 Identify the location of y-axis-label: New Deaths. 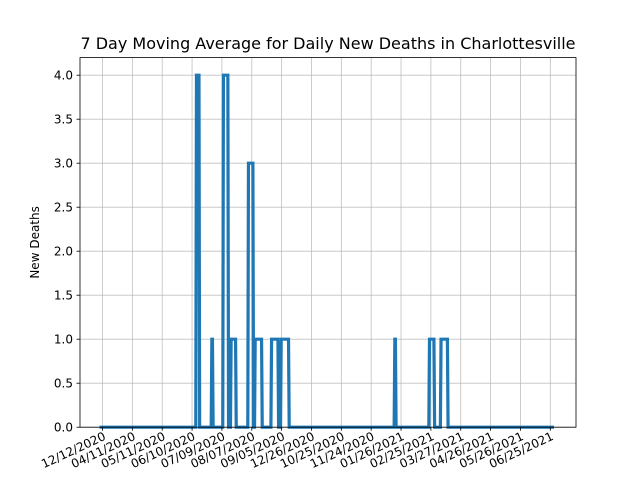
(35, 242).